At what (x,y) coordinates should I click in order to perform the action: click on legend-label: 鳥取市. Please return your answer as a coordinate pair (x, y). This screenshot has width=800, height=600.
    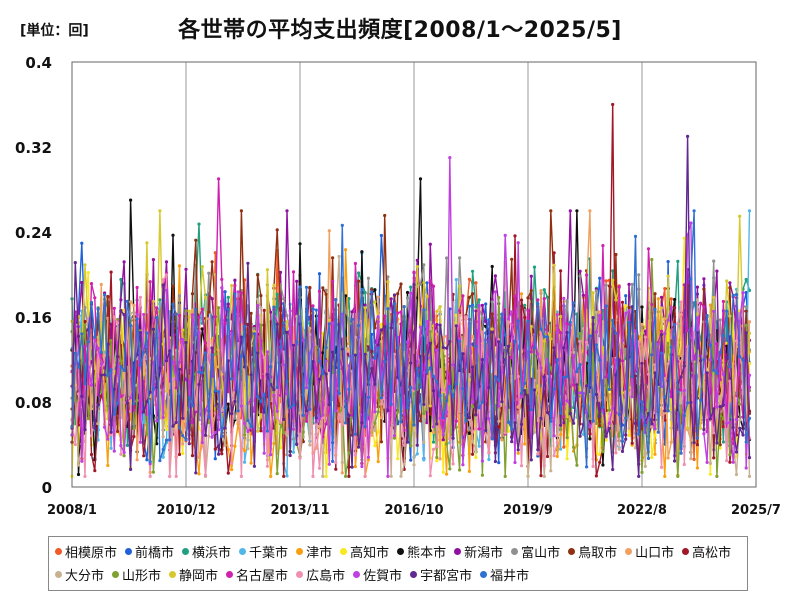
    Looking at the image, I should click on (598, 553).